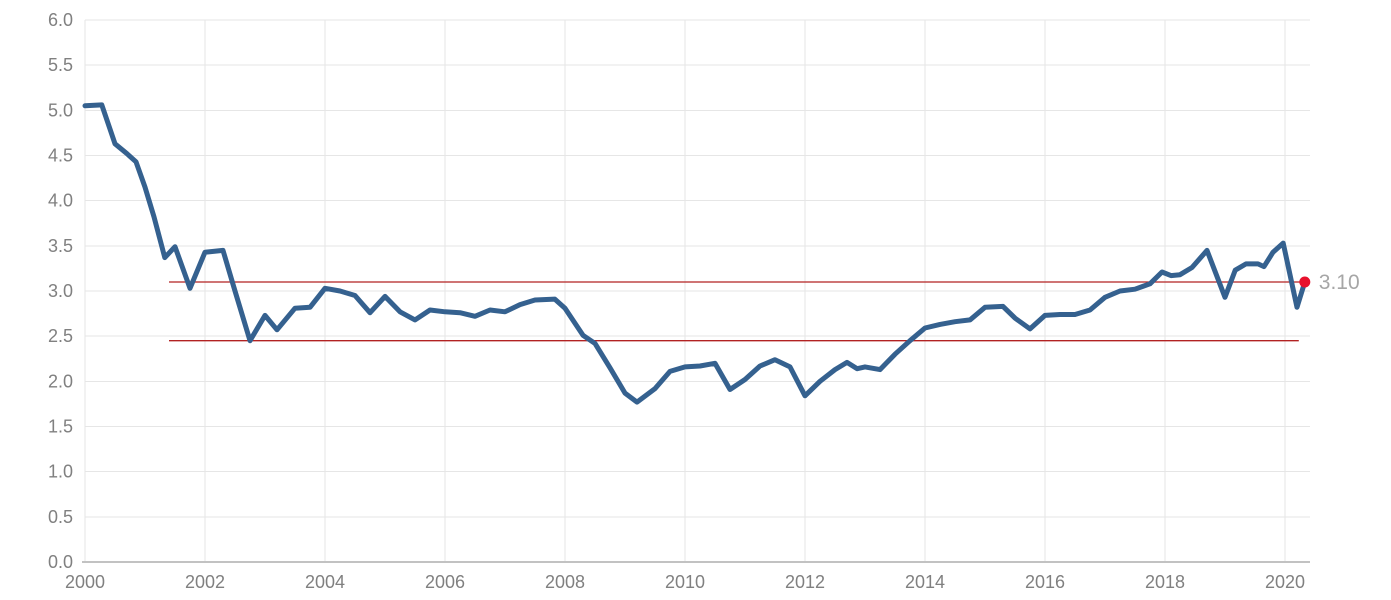 This screenshot has height=600, width=1391. I want to click on y-tick-label: 3.0, so click(60, 291).